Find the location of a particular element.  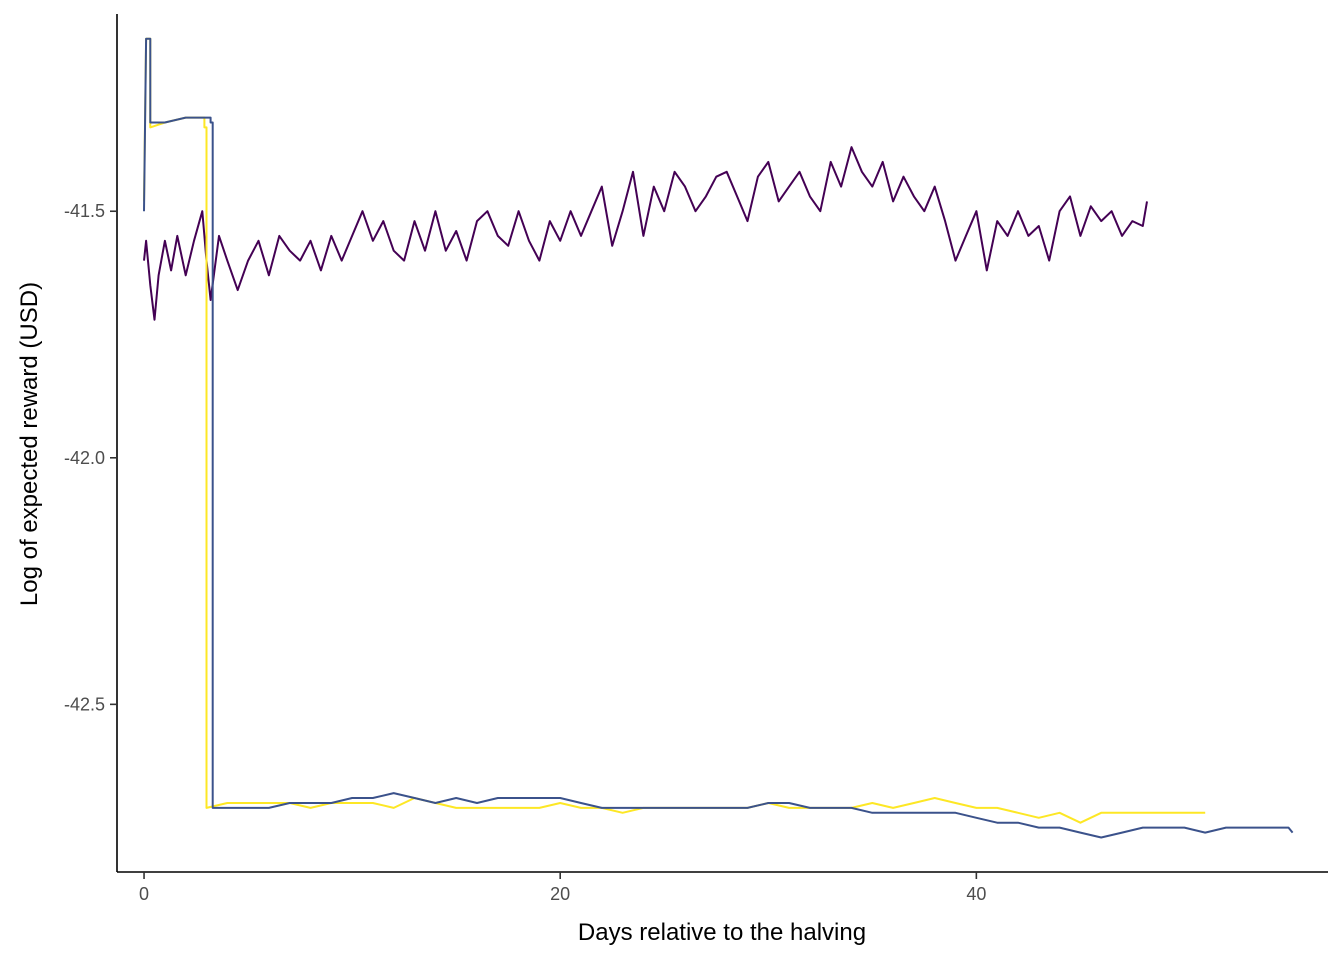

y-tick-layer: -41.5 -42.0 -42.5 is located at coordinates (90, 457).